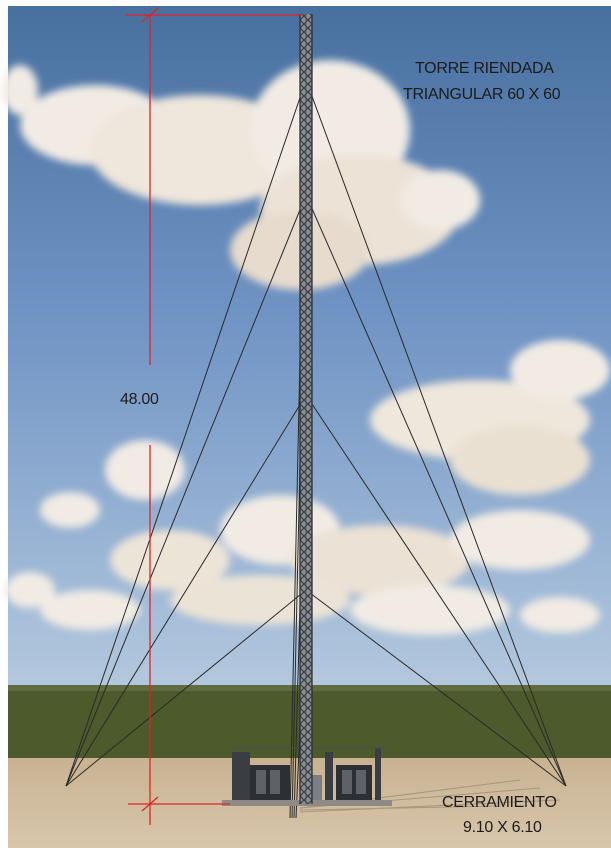 This screenshot has width=611, height=848. Describe the element at coordinates (482, 94) in the screenshot. I see `tower-title-line-2: TRIANGULAR 60 X 60` at that location.